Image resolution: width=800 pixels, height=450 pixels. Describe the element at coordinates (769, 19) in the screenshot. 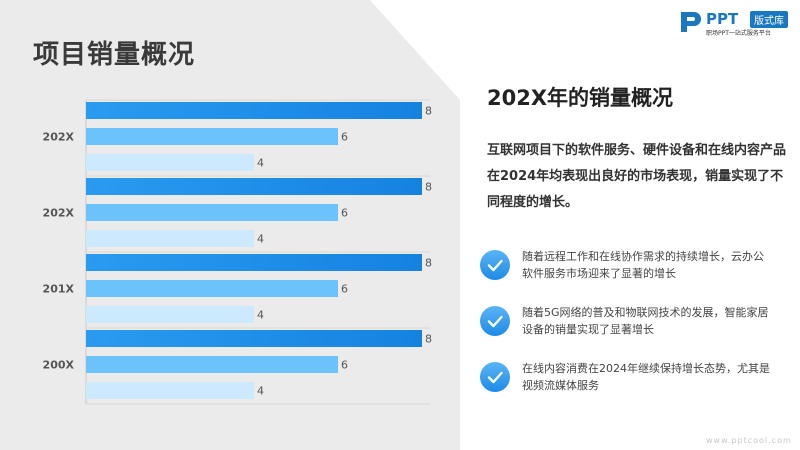

I see `logo-badge: 版式库` at that location.